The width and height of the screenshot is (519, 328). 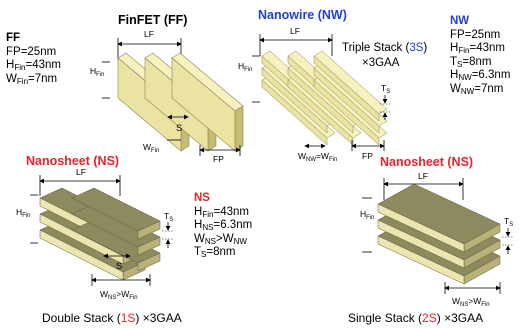 What do you see at coordinates (32, 79) in the screenshot?
I see `ff-param-wfin: WFin=7nm` at bounding box center [32, 79].